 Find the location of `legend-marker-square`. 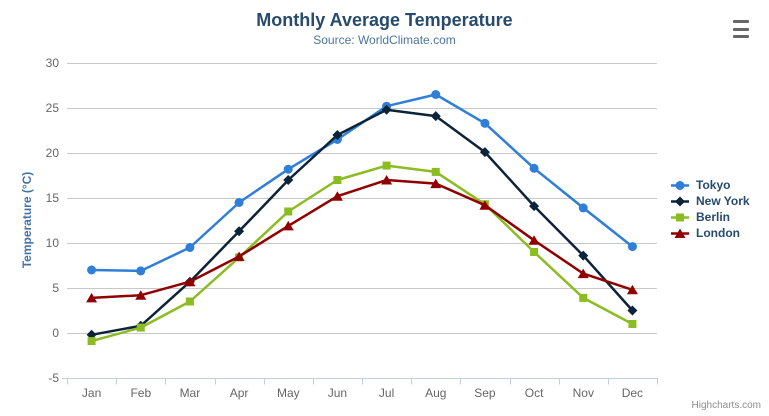

legend-marker-square is located at coordinates (680, 217).